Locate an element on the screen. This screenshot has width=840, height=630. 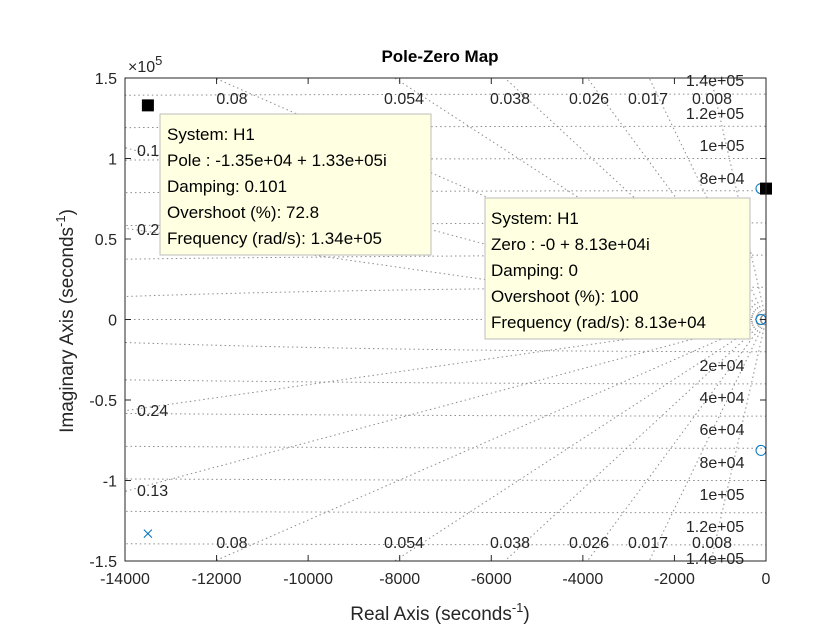
y-tick-label: -1.5 is located at coordinates (103, 562).